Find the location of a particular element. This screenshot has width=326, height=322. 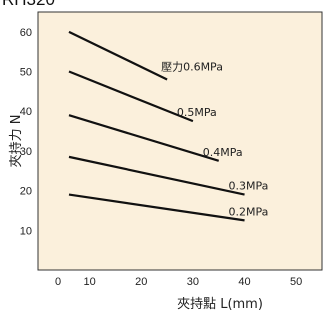

y-tick-label: 50 is located at coordinates (26, 73).